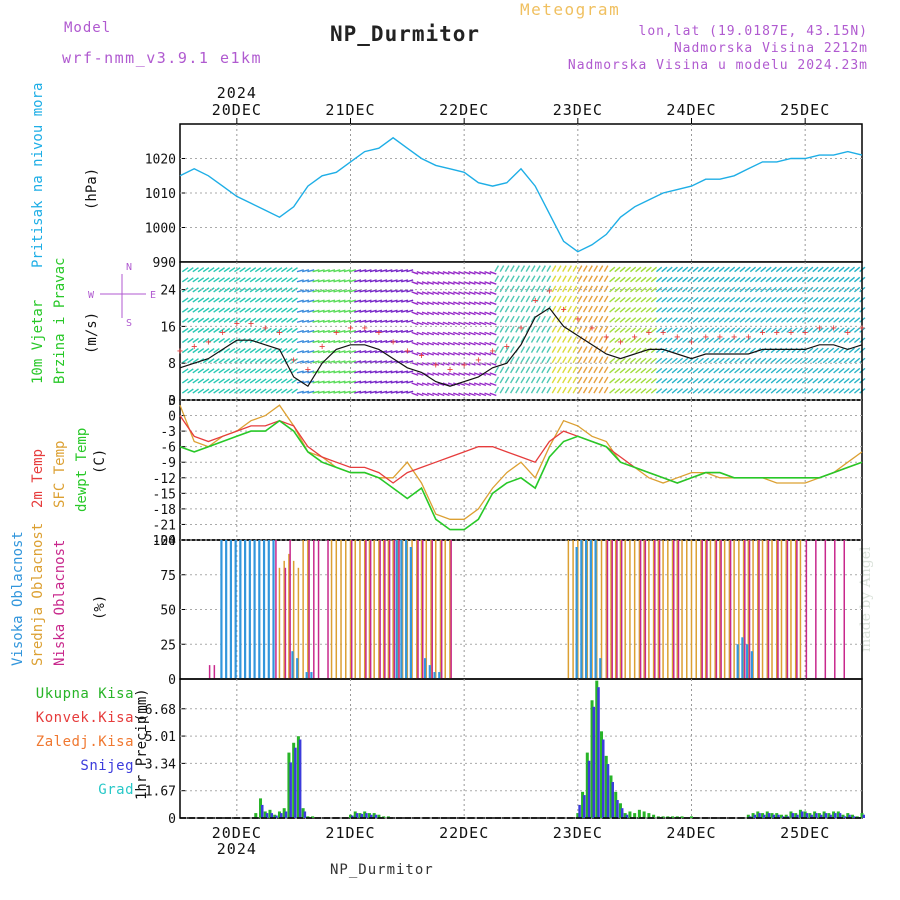 This screenshot has width=900, height=900. What do you see at coordinates (160, 737) in the screenshot?
I see `precipitation-ytick-label: 5.01` at bounding box center [160, 737].